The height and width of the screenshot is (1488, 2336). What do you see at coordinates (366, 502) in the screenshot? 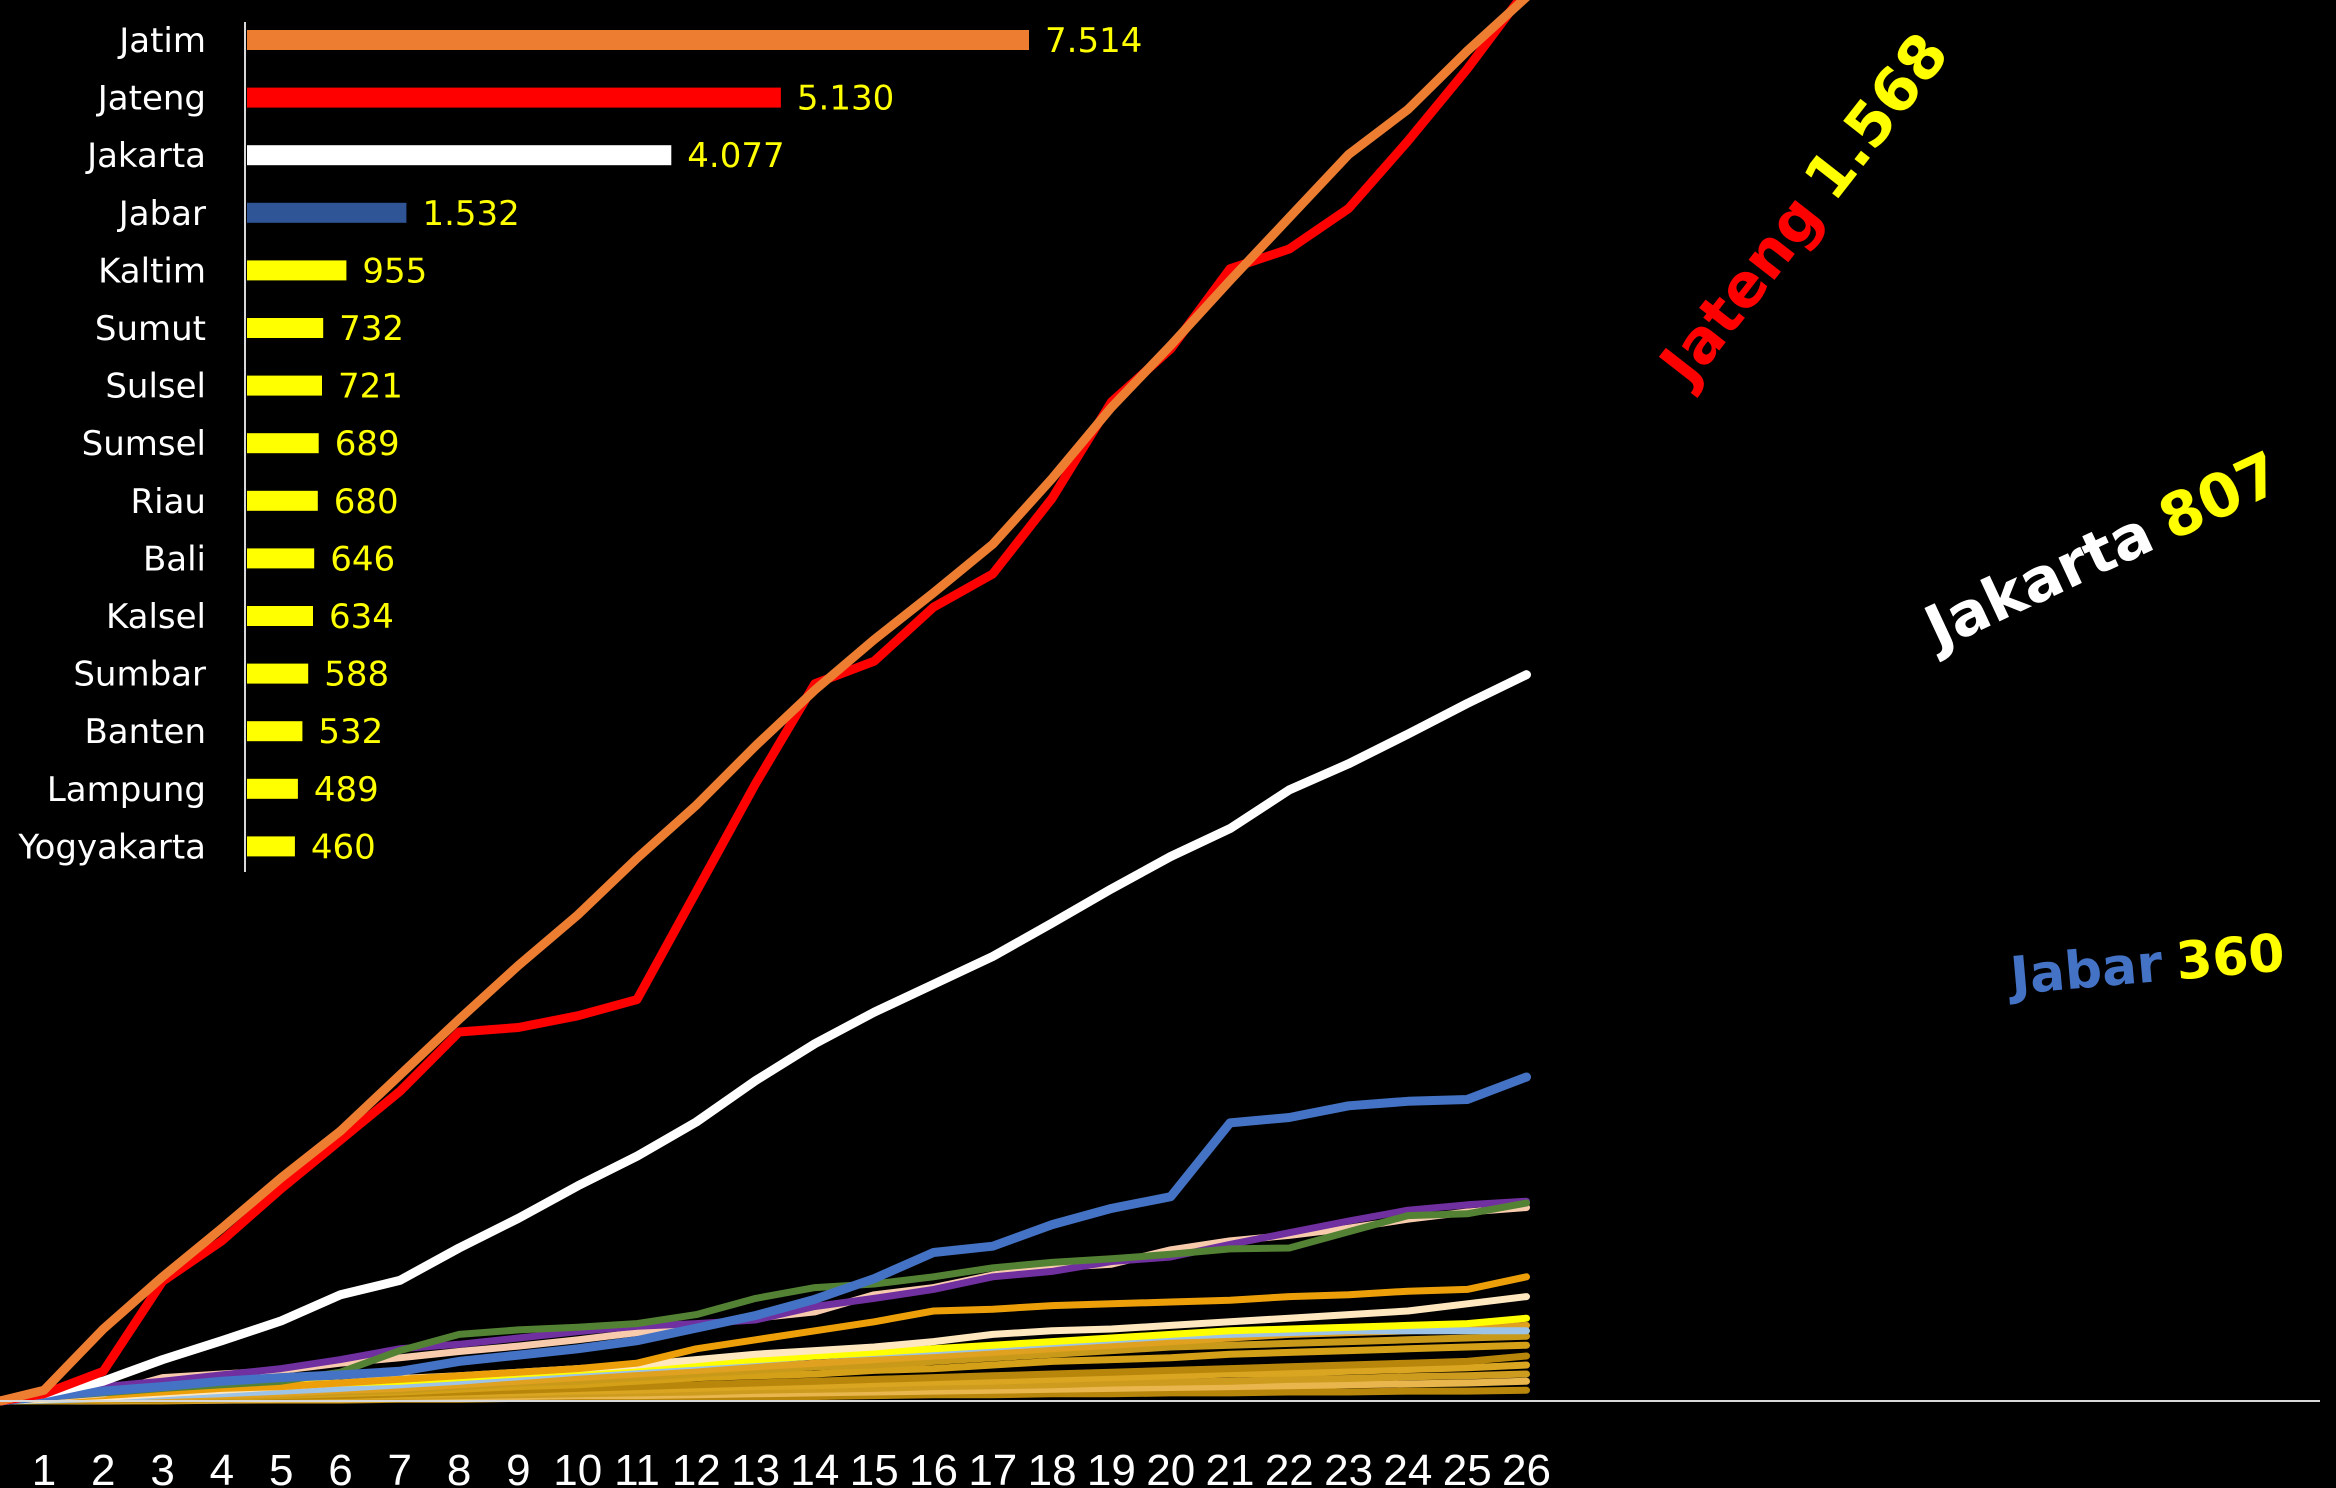
I see `bar-value-label: 680` at bounding box center [366, 502].